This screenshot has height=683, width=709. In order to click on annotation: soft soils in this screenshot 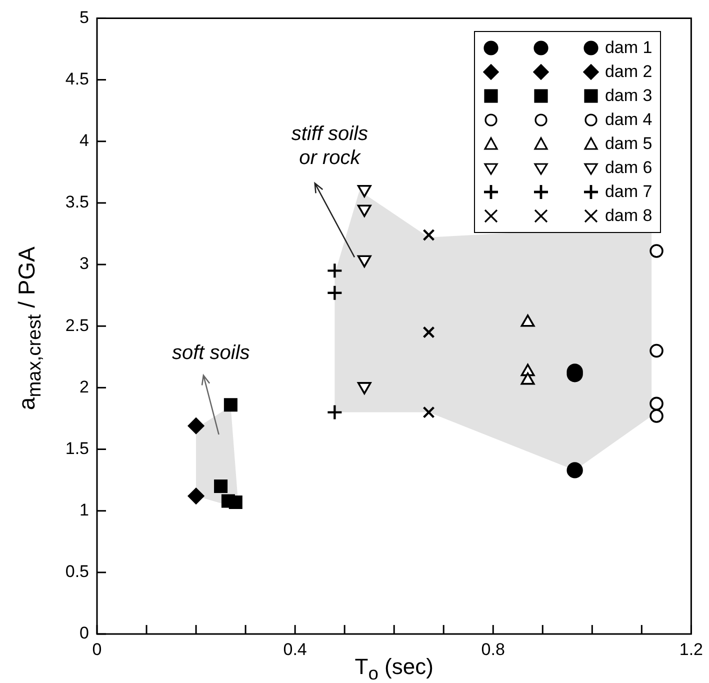, I will do `click(210, 353)`.